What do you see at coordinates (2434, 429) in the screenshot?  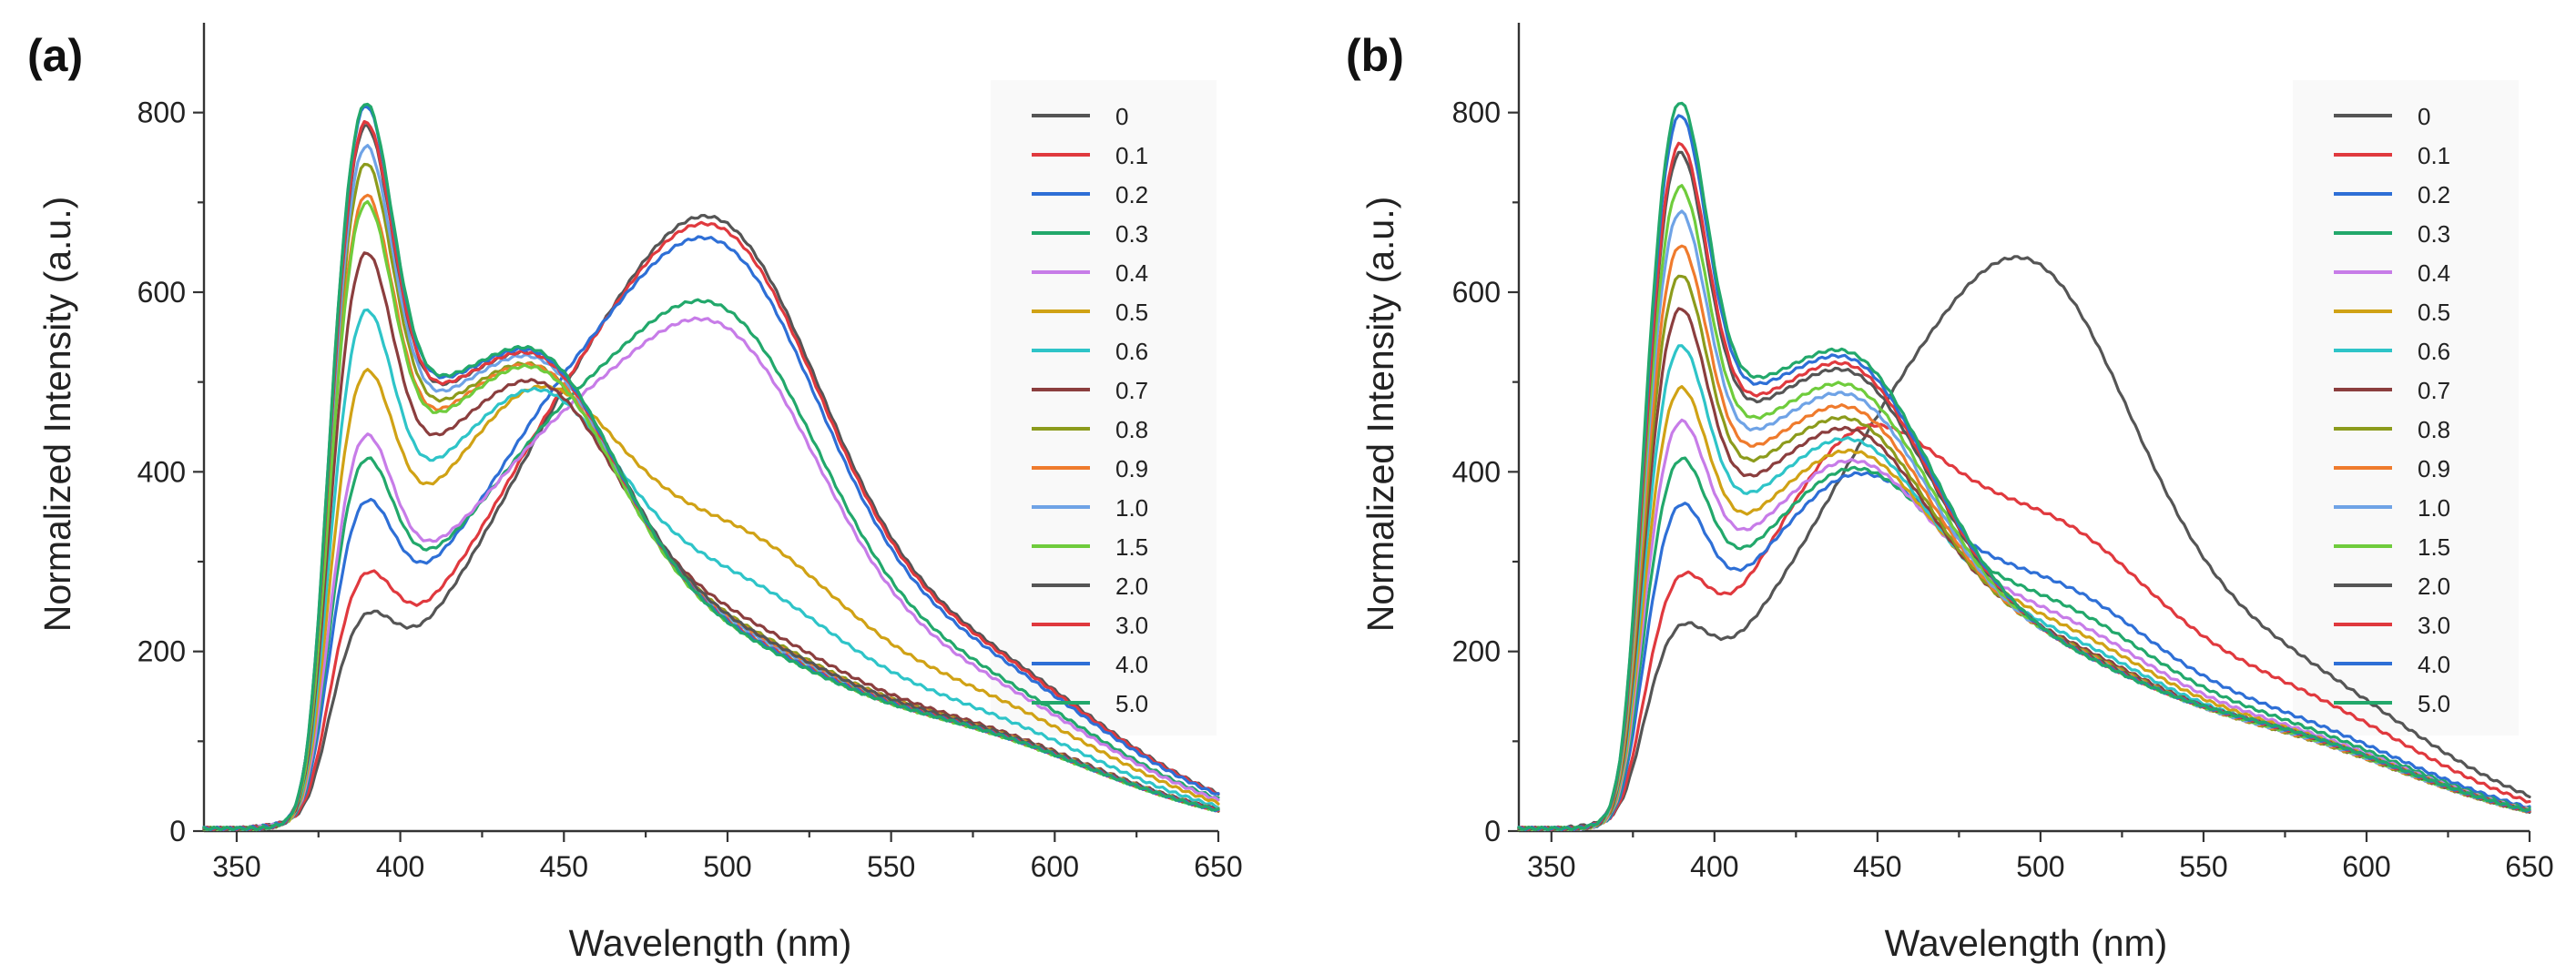 I see `panel-b-legend-label: 0.8` at bounding box center [2434, 429].